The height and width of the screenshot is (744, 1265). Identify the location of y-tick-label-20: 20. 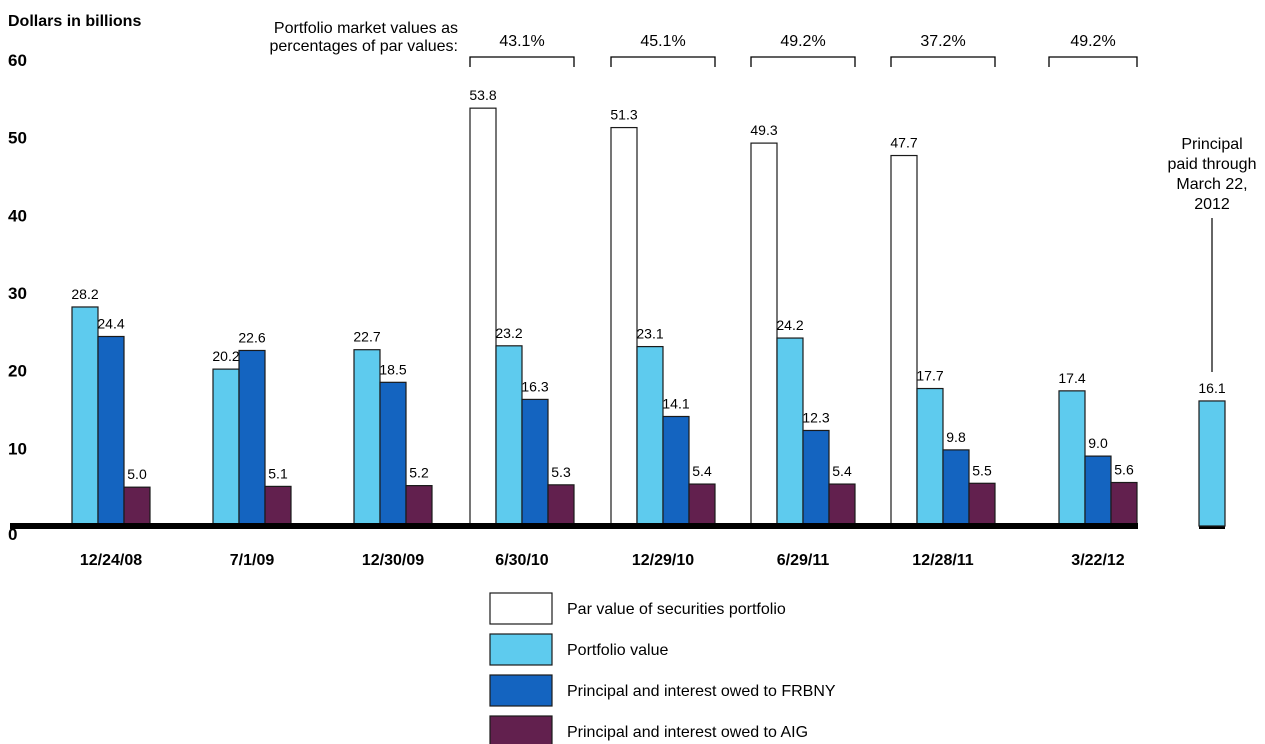
(17, 371).